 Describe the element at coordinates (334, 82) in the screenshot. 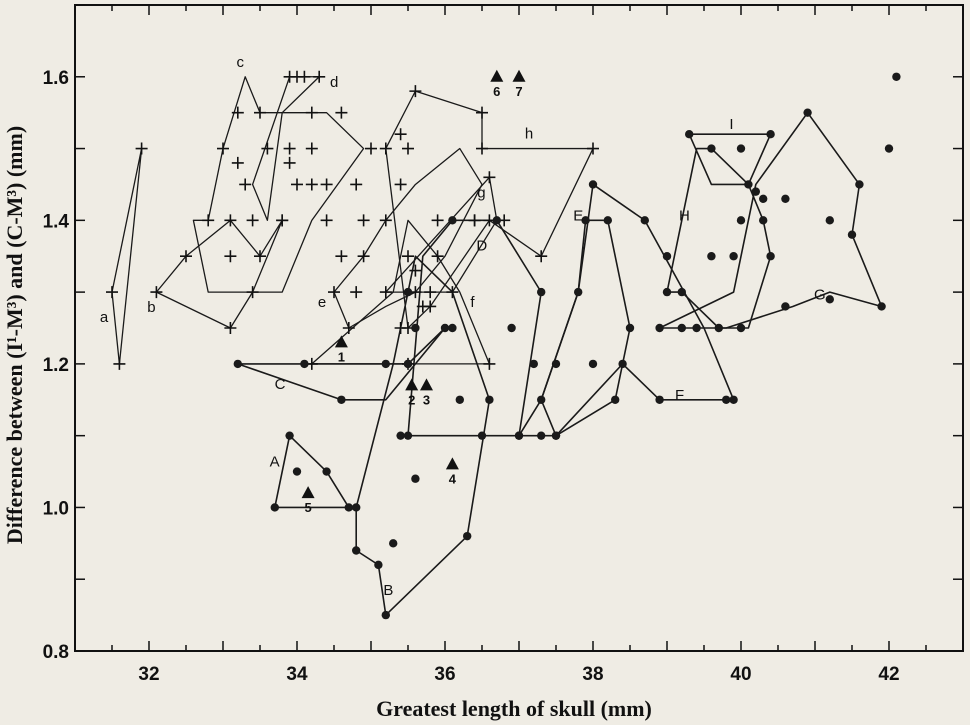

I see `group-label-d: d` at that location.